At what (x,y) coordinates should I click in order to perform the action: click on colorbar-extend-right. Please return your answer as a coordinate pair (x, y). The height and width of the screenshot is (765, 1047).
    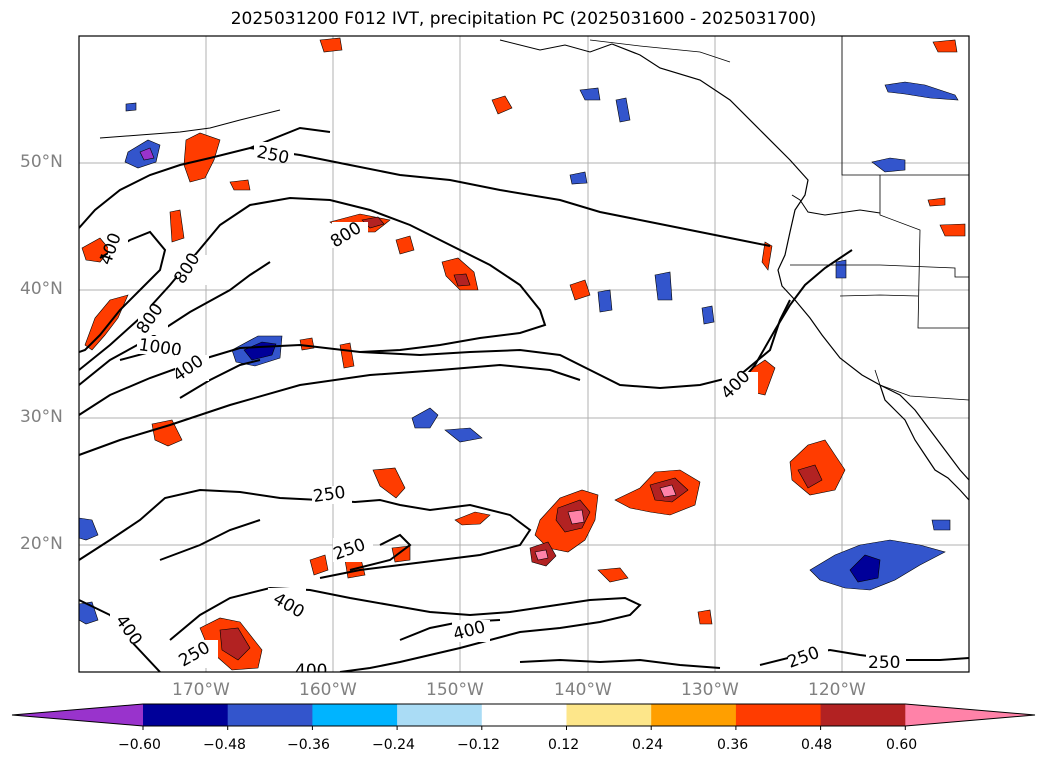
    Looking at the image, I should click on (970, 715).